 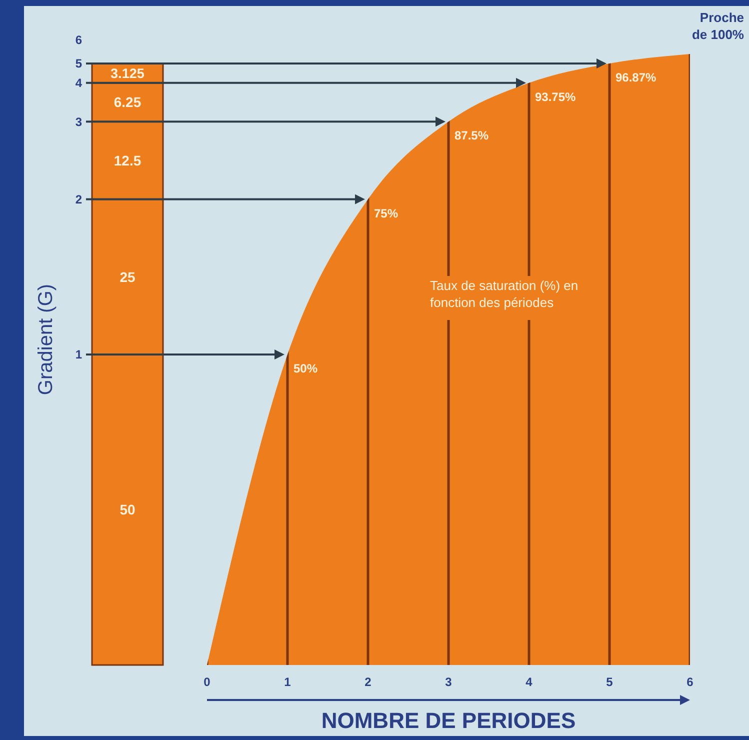 What do you see at coordinates (128, 102) in the screenshot?
I see `data-label: 6.25` at bounding box center [128, 102].